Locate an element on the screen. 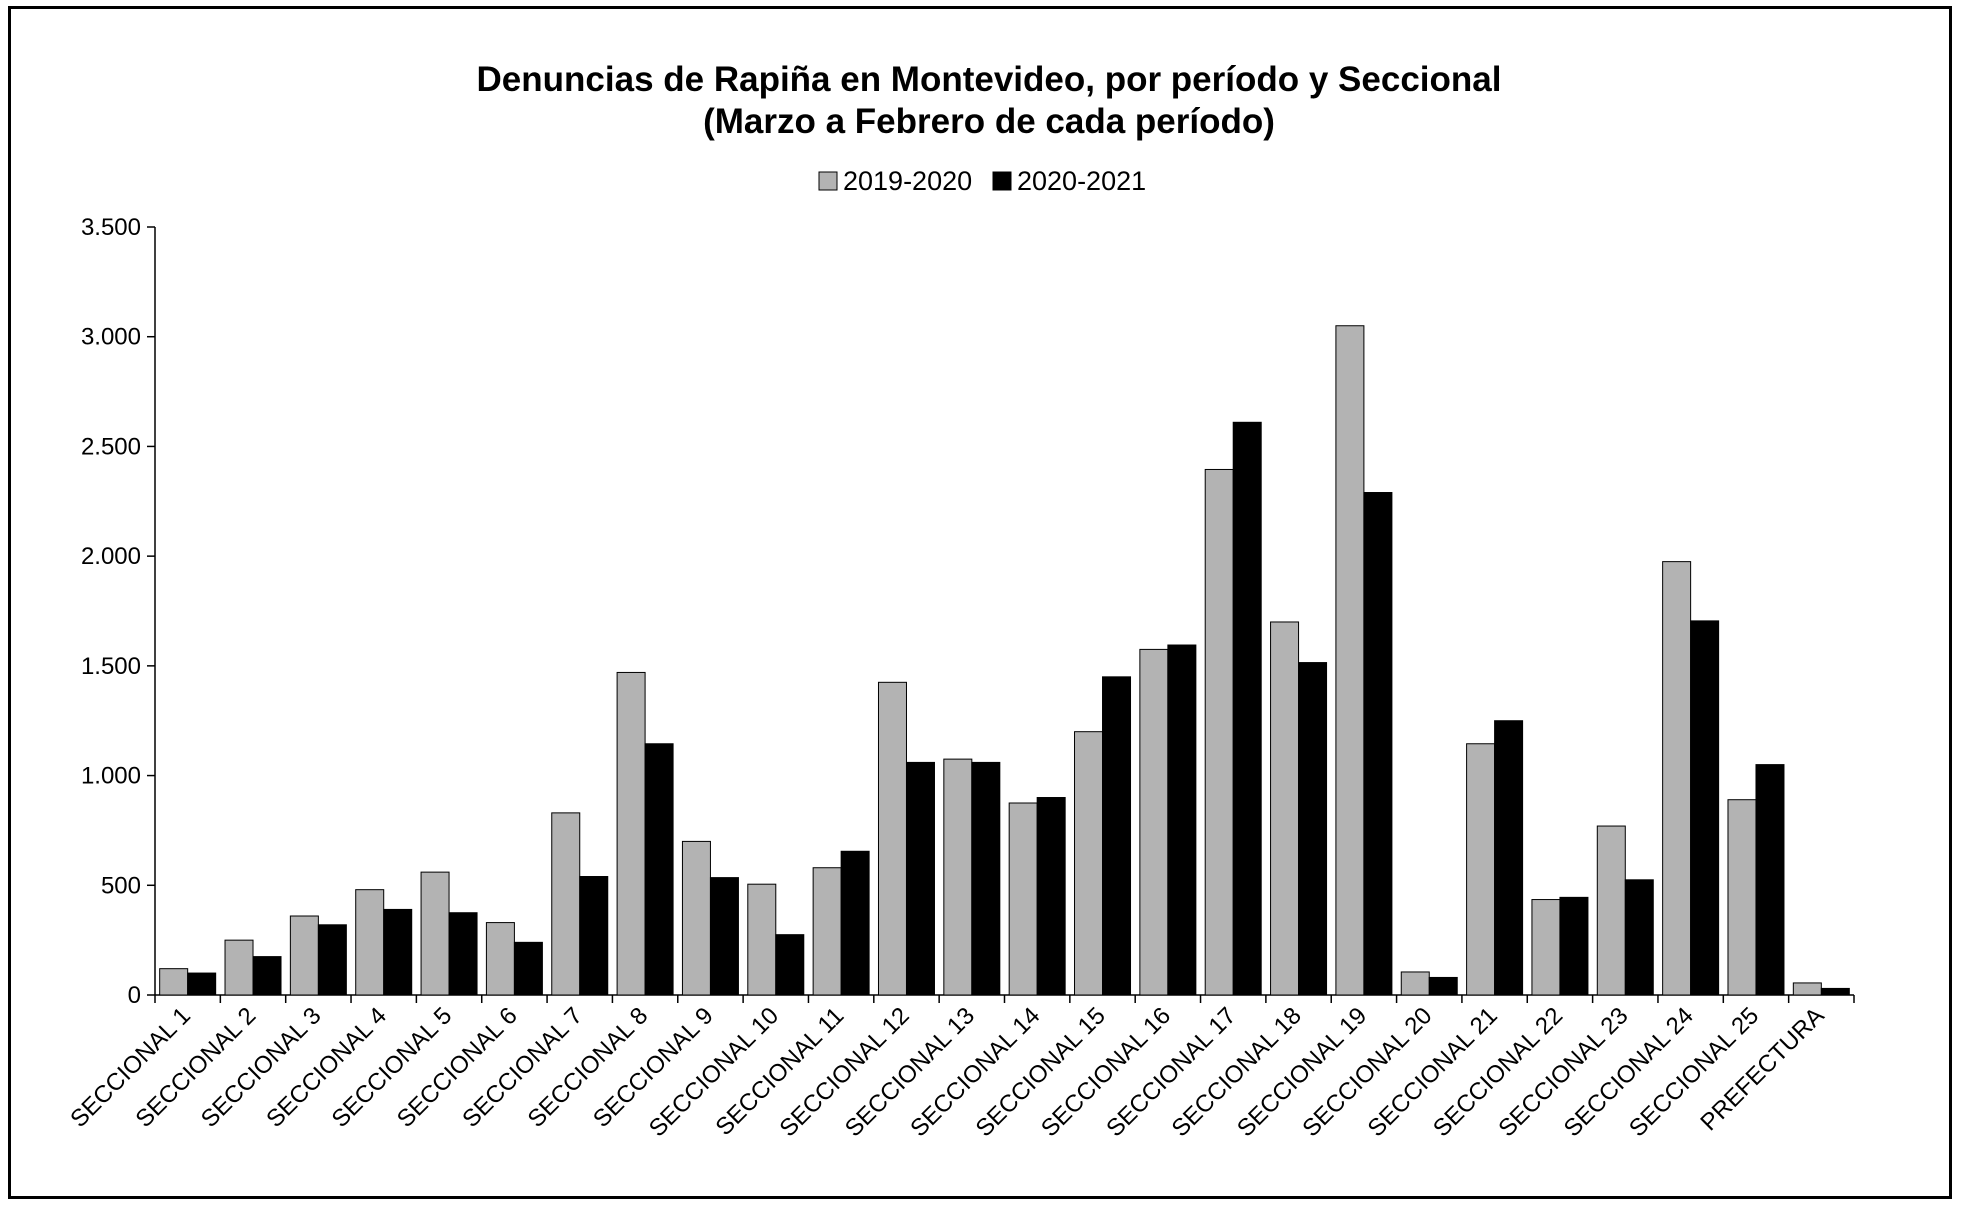 This screenshot has width=1961, height=1205. y-tick-label: 500 is located at coordinates (121, 885).